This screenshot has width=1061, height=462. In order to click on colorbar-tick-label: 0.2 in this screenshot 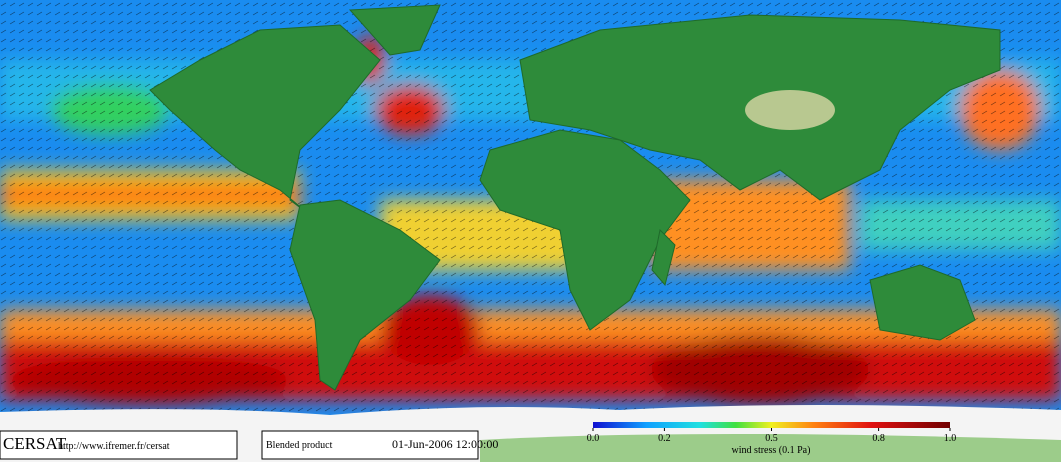, I will do `click(664, 438)`.